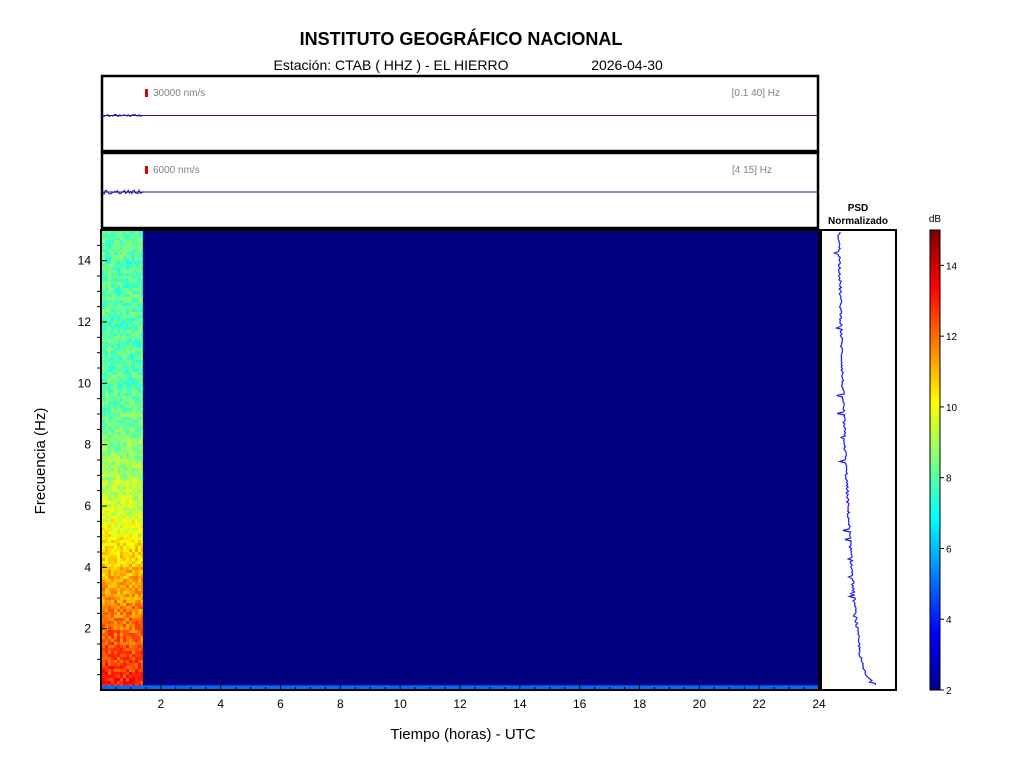 The width and height of the screenshot is (1024, 768). What do you see at coordinates (85, 261) in the screenshot?
I see `y-tick-label: 14` at bounding box center [85, 261].